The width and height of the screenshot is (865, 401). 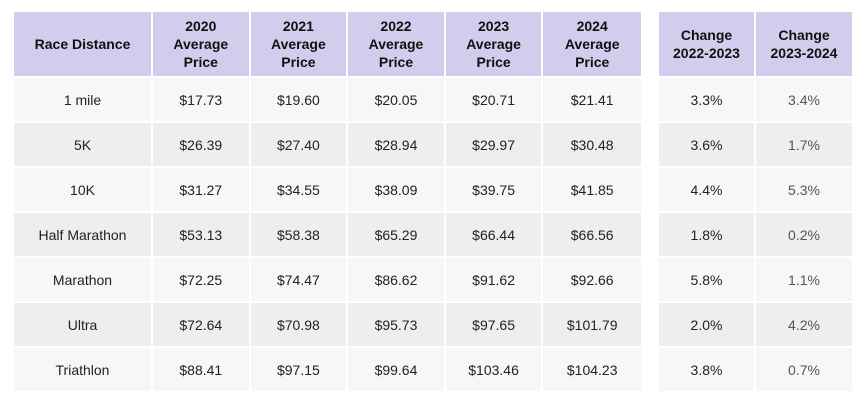 I want to click on table-row: 10K $31.27 $34.55 $38.09 $39.75 $41.85, so click(x=327, y=188).